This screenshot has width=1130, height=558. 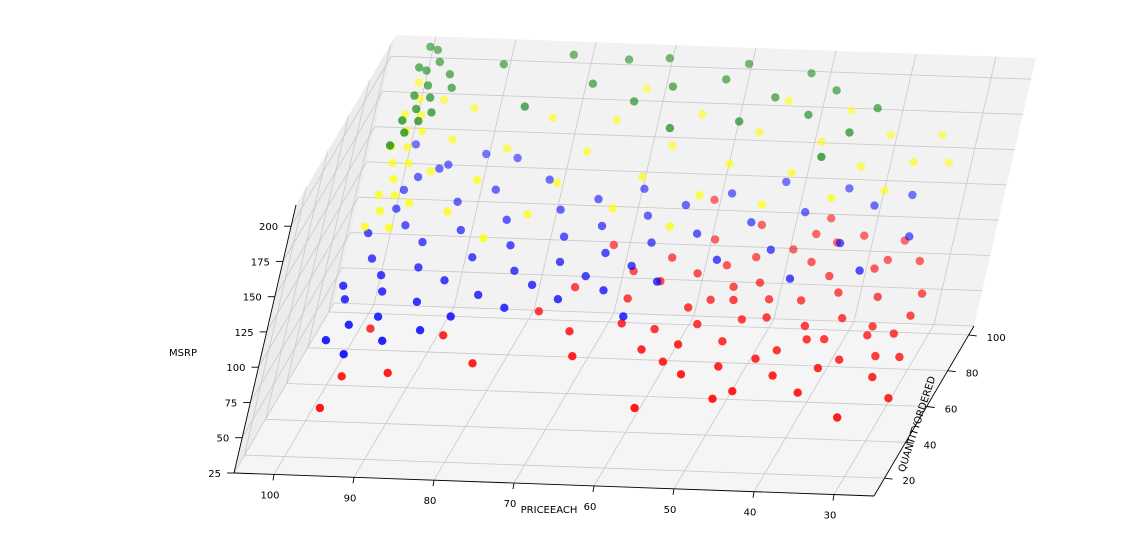 I want to click on z-tick-label: 25, so click(x=214, y=474).